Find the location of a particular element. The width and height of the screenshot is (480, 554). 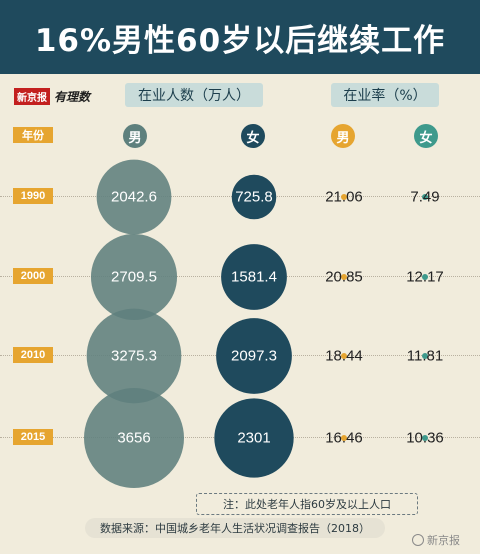

watermark: 新京报 is located at coordinates (436, 540).